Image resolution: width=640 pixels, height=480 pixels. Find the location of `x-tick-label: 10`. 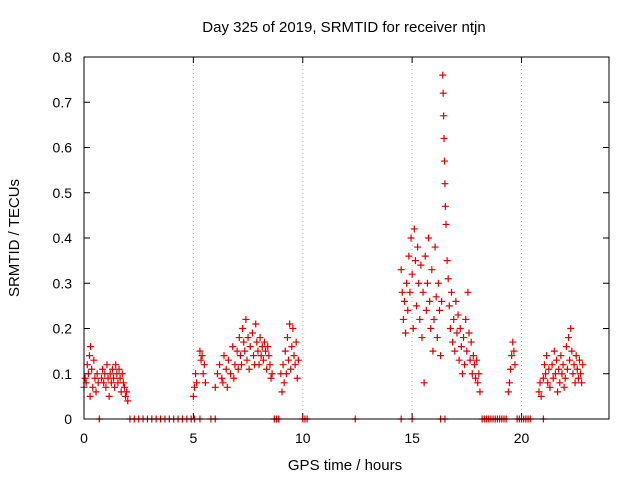

x-tick-label: 10 is located at coordinates (303, 438).